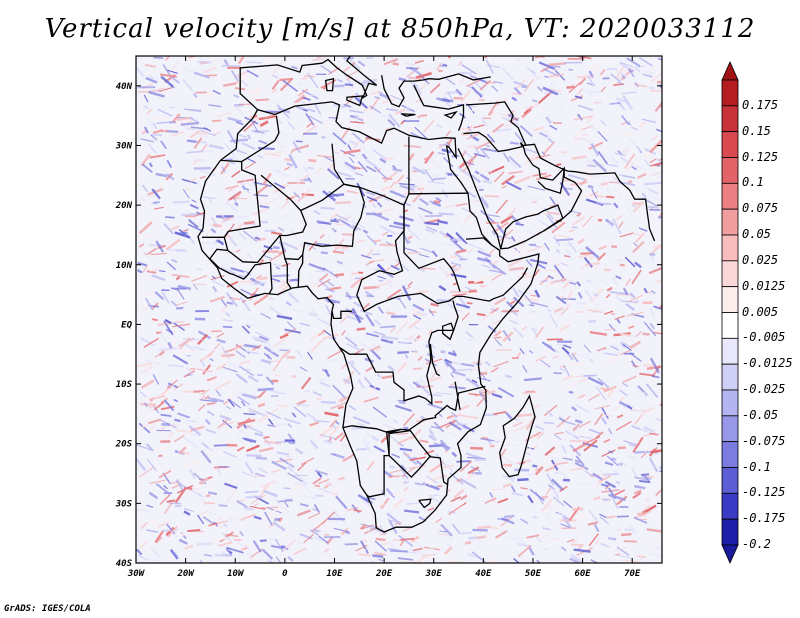  I want to click on colorbar-level-label: 0.025, so click(760, 259).